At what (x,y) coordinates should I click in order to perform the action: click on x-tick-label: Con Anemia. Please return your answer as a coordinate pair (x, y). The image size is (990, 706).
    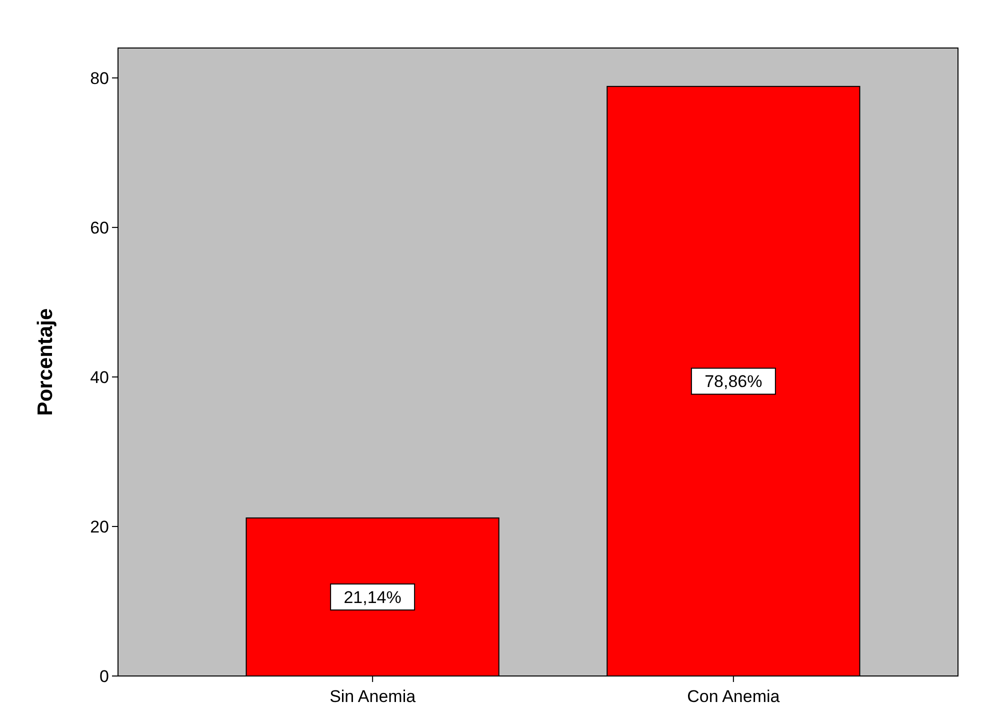
    Looking at the image, I should click on (733, 696).